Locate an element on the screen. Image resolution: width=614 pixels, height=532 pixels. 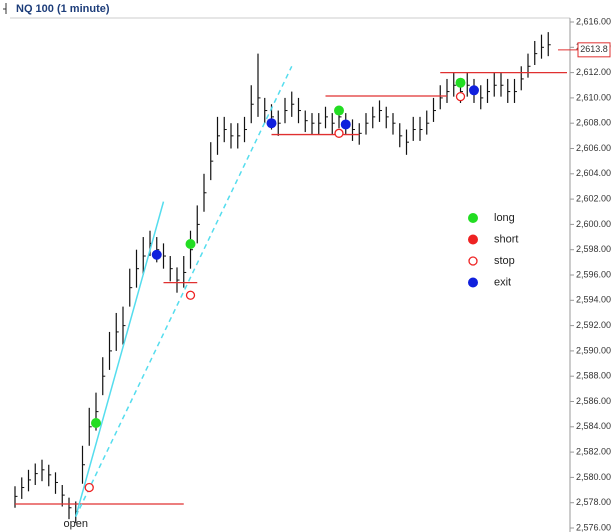
y-tick-label: 2,586.00 is located at coordinates (593, 401).